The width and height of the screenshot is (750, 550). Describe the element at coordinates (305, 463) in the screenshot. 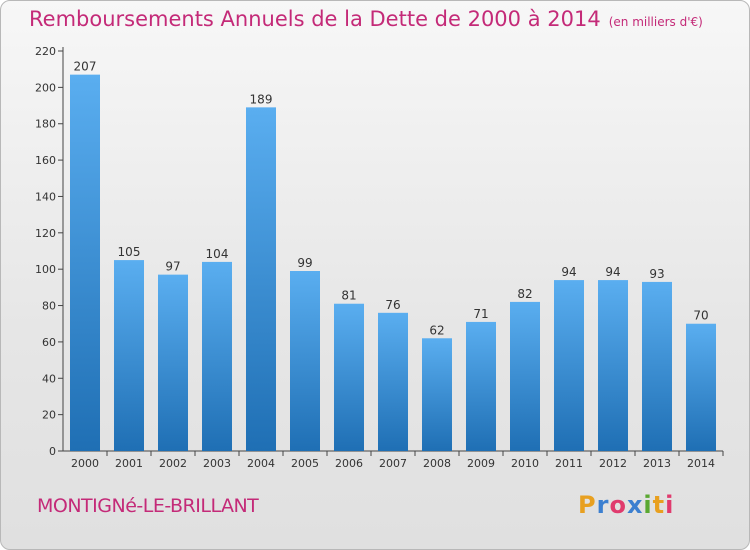

I see `x-tick-label: 2005` at that location.